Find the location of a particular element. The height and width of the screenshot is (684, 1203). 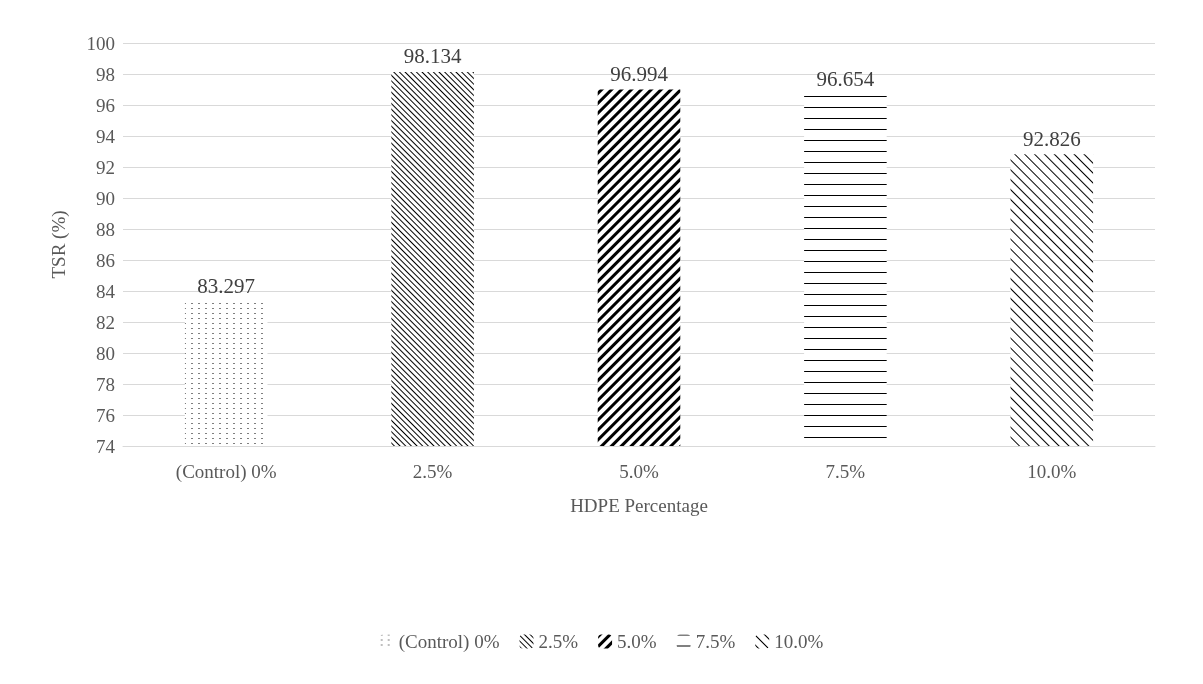

y-tick-label: 92 is located at coordinates (105, 167).